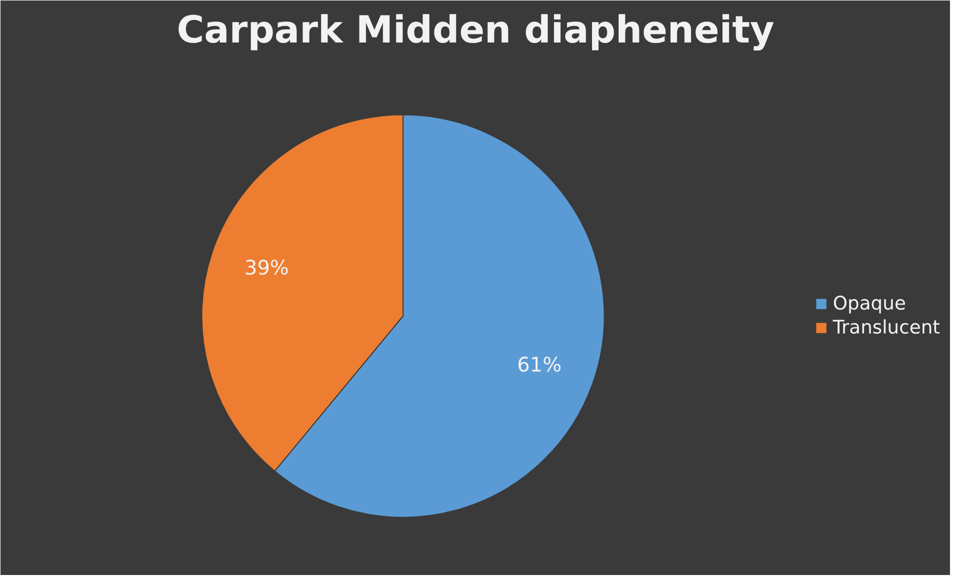  Describe the element at coordinates (869, 303) in the screenshot. I see `legend-label: Opaque` at that location.